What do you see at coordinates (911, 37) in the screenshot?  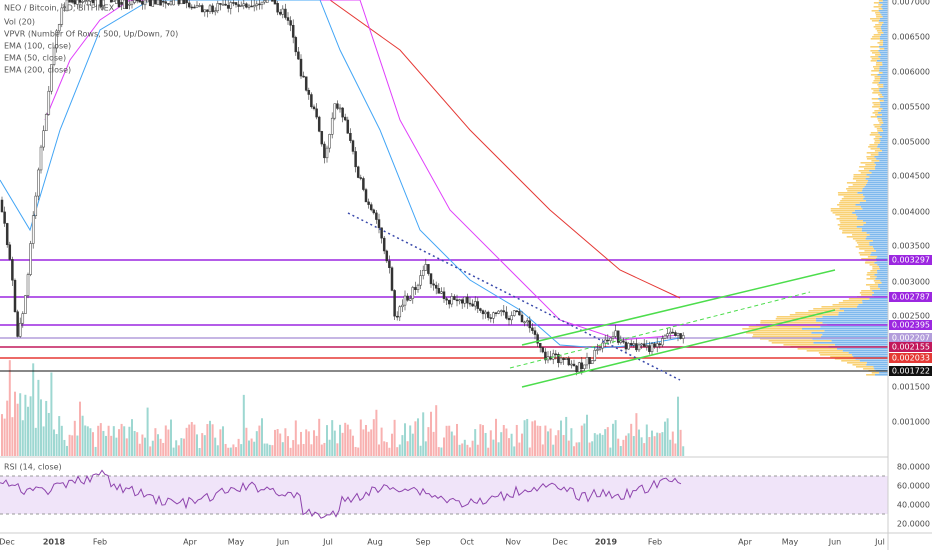 I see `price-tick-label: 0.006500` at bounding box center [911, 37].